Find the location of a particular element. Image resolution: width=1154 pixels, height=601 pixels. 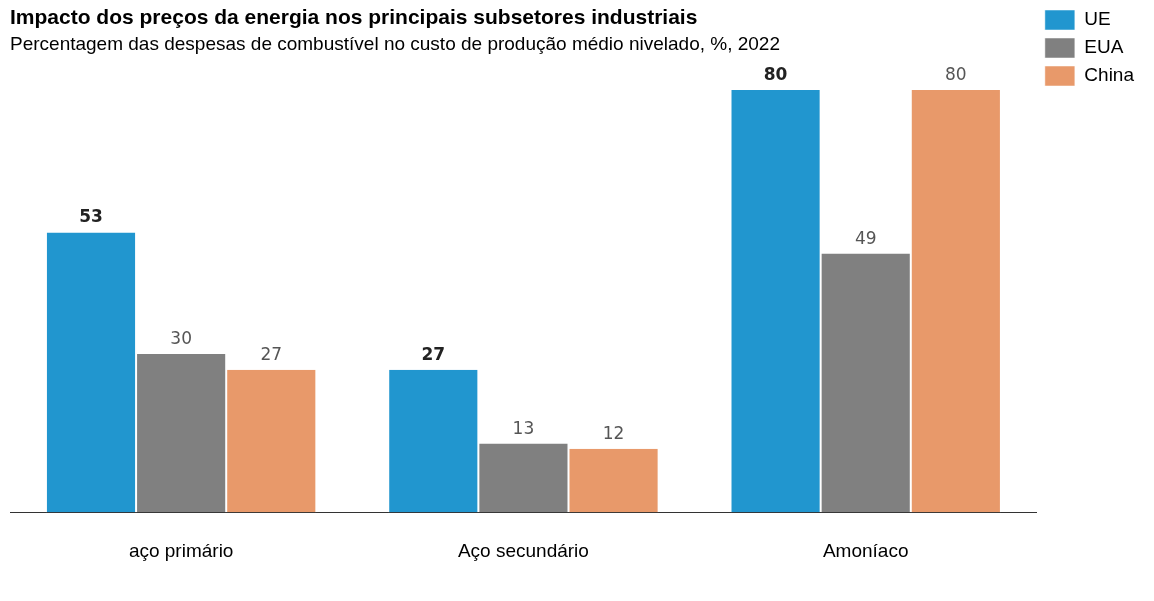

legend-label: UE is located at coordinates (1097, 19).